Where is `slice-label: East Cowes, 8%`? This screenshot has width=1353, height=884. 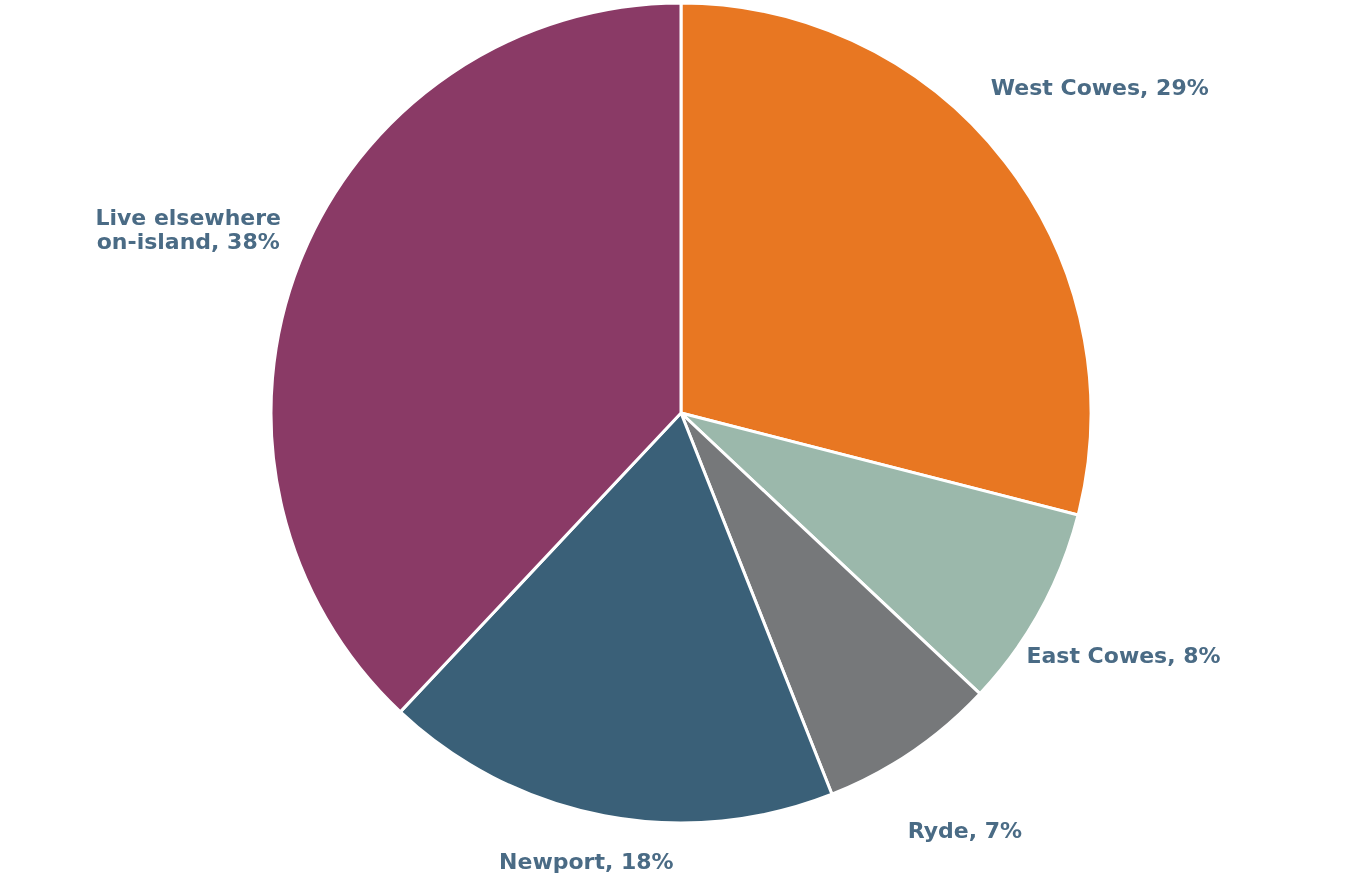
slice-label: East Cowes, 8% is located at coordinates (1123, 656).